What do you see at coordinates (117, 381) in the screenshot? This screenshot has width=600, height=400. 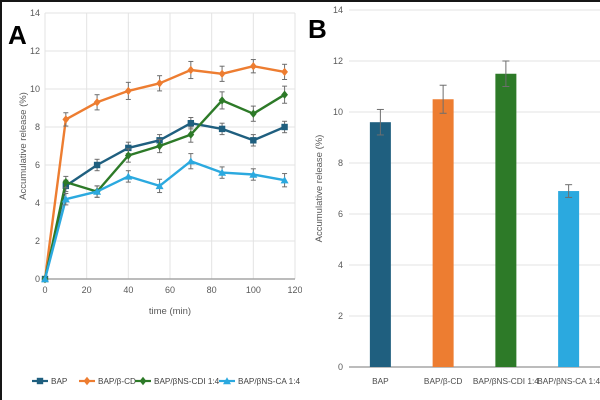 I see `legend-label: BAP/β-CD` at bounding box center [117, 381].